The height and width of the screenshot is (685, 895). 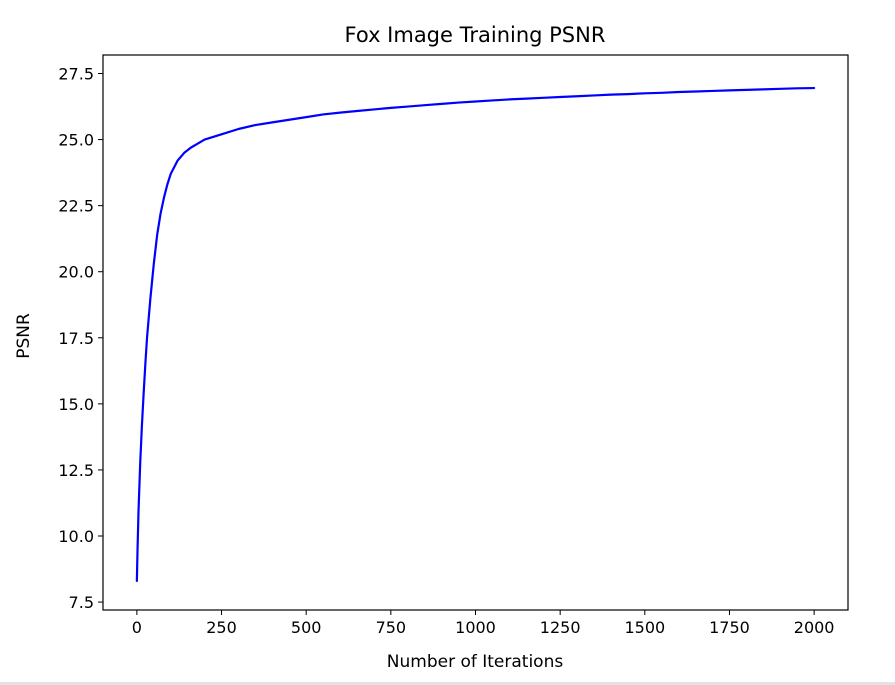 What do you see at coordinates (76, 338) in the screenshot?
I see `y-tick-label: 17.5` at bounding box center [76, 338].